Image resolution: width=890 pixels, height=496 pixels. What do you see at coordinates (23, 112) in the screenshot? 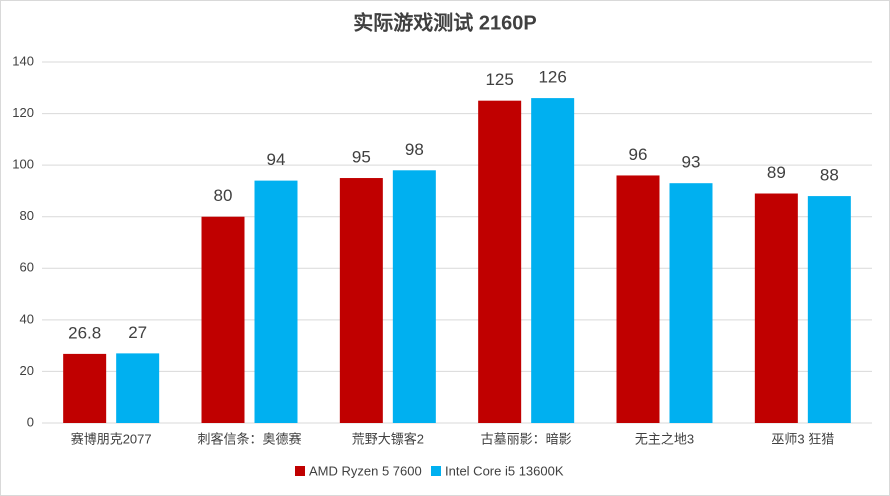
I see `y-tick-label: 120` at bounding box center [23, 112].